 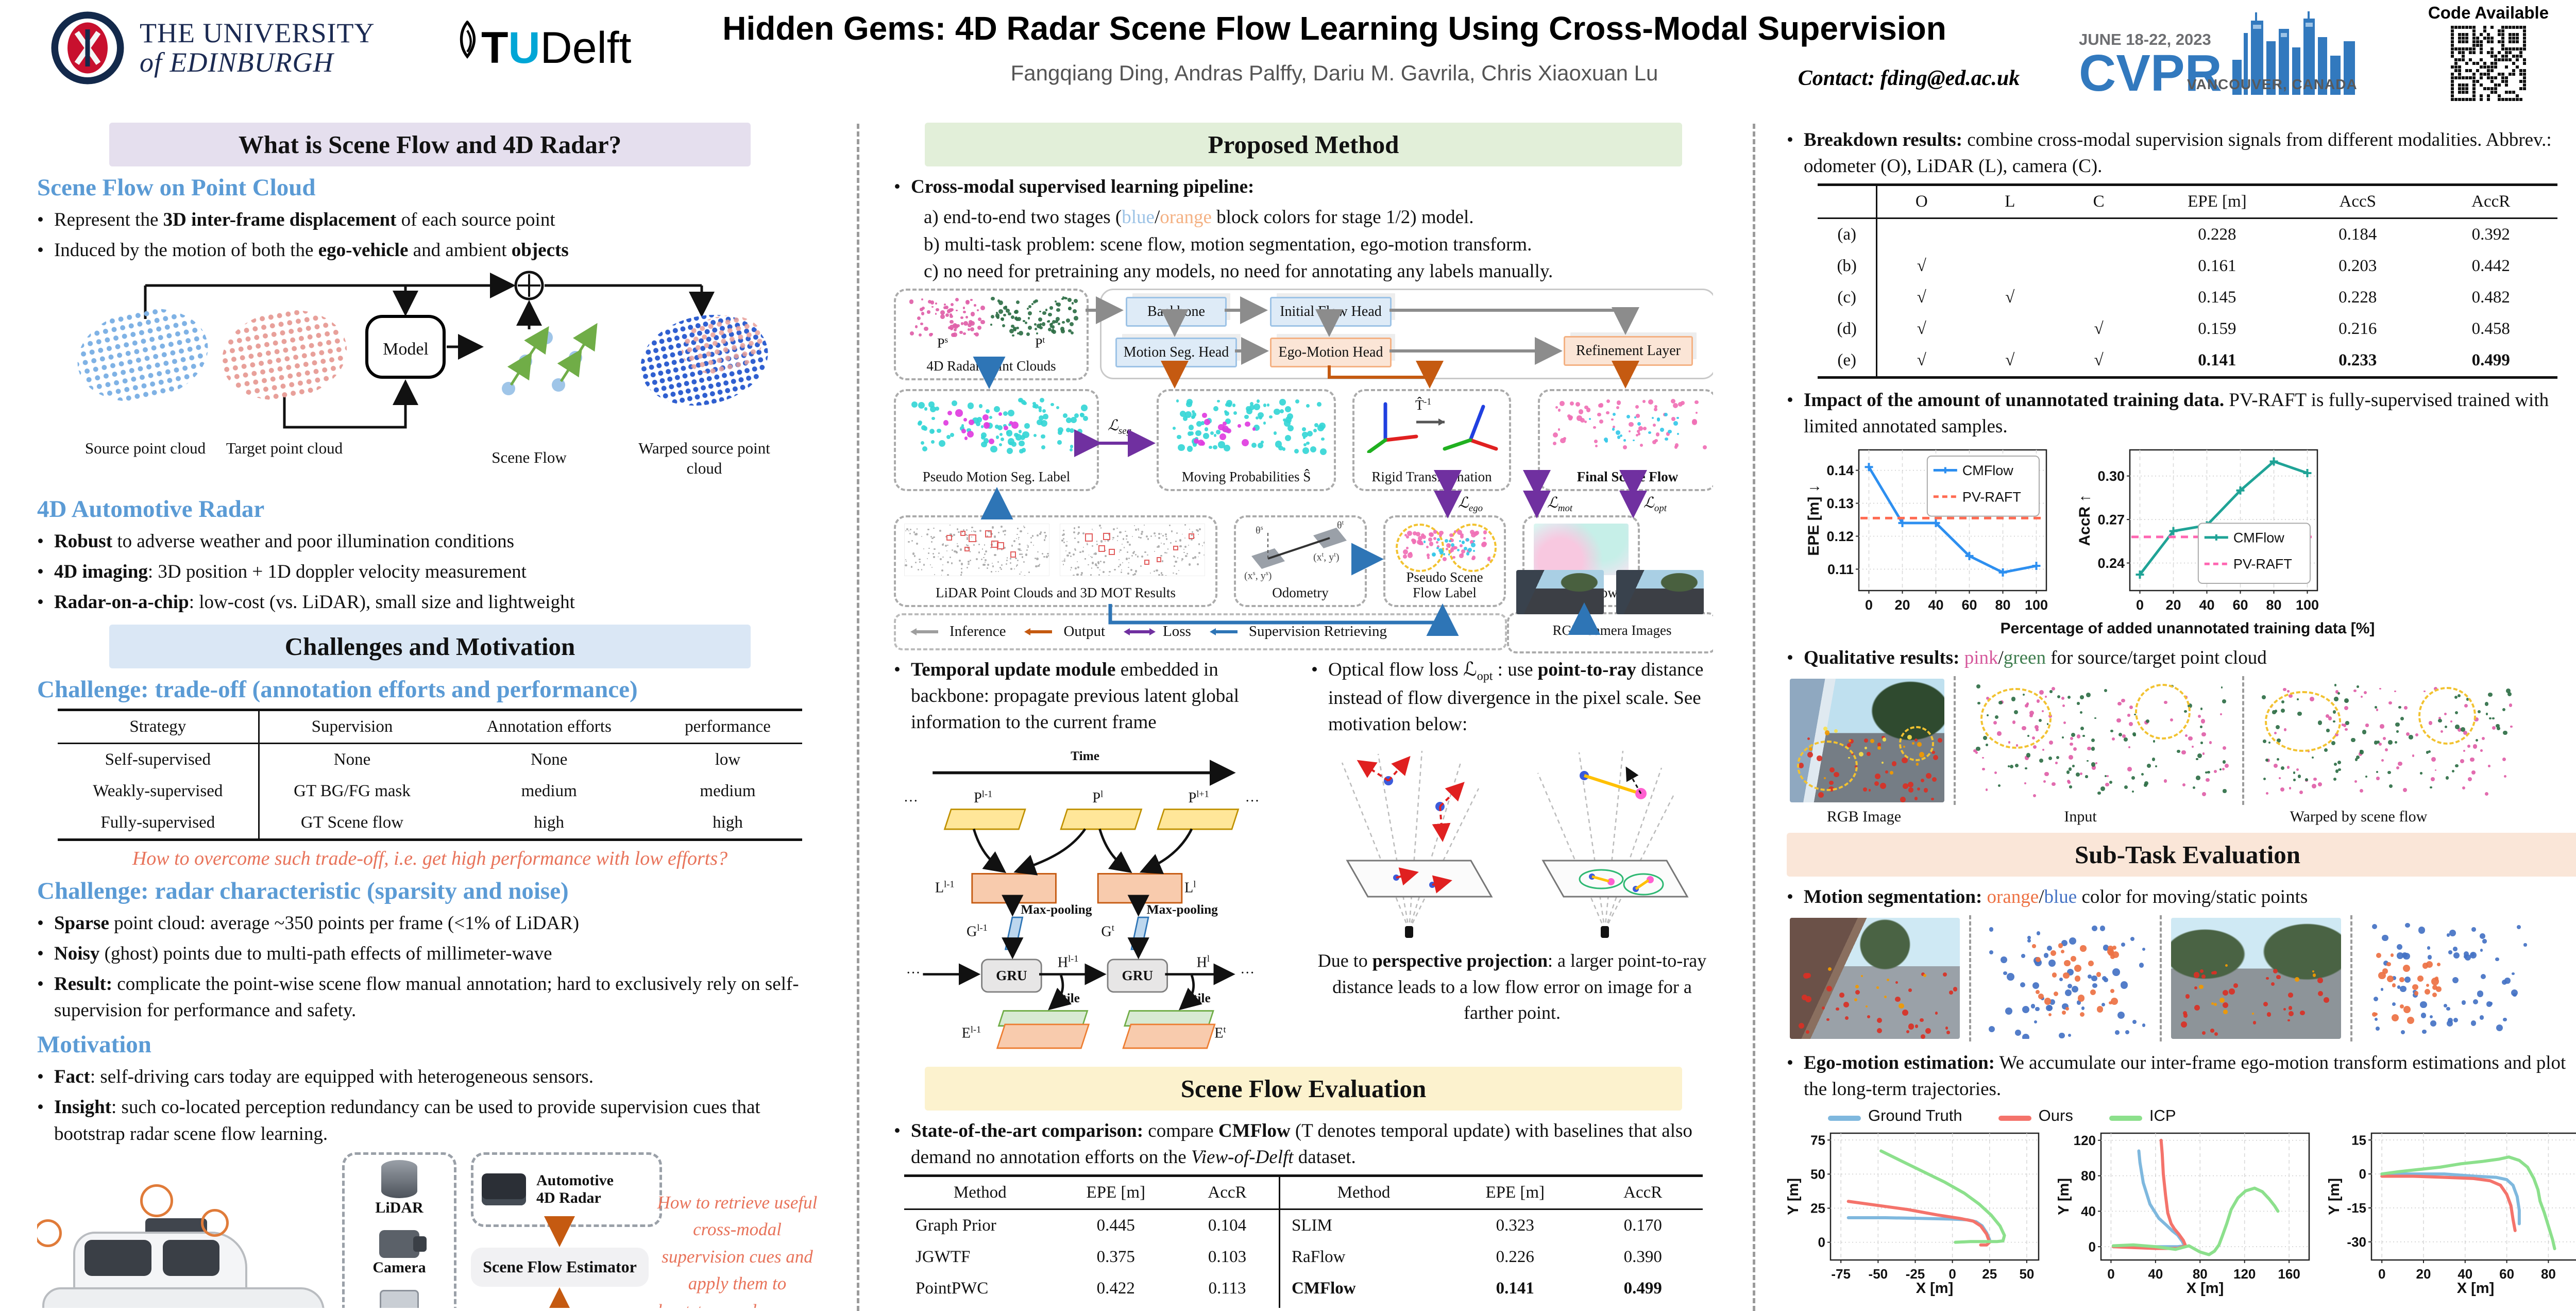 What do you see at coordinates (728, 759) in the screenshot?
I see `table-cell: low` at bounding box center [728, 759].